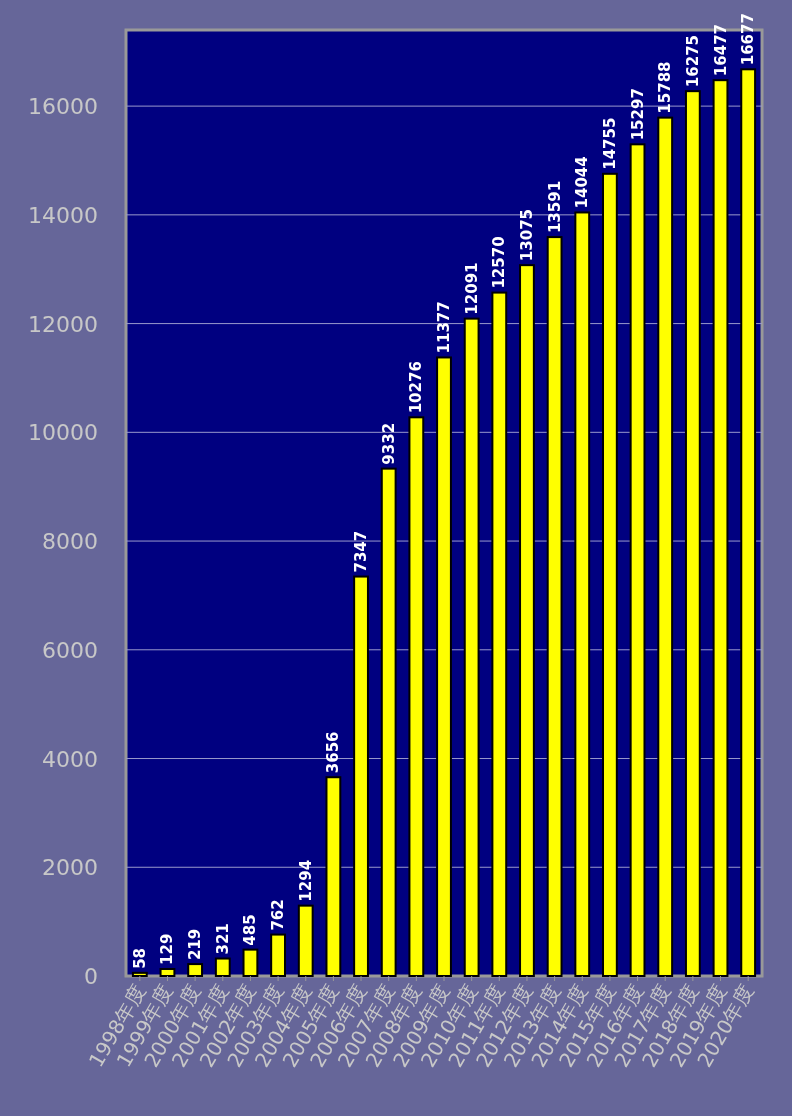 Image resolution: width=792 pixels, height=1116 pixels. What do you see at coordinates (692, 61) in the screenshot?
I see `data-label: 16275` at bounding box center [692, 61].